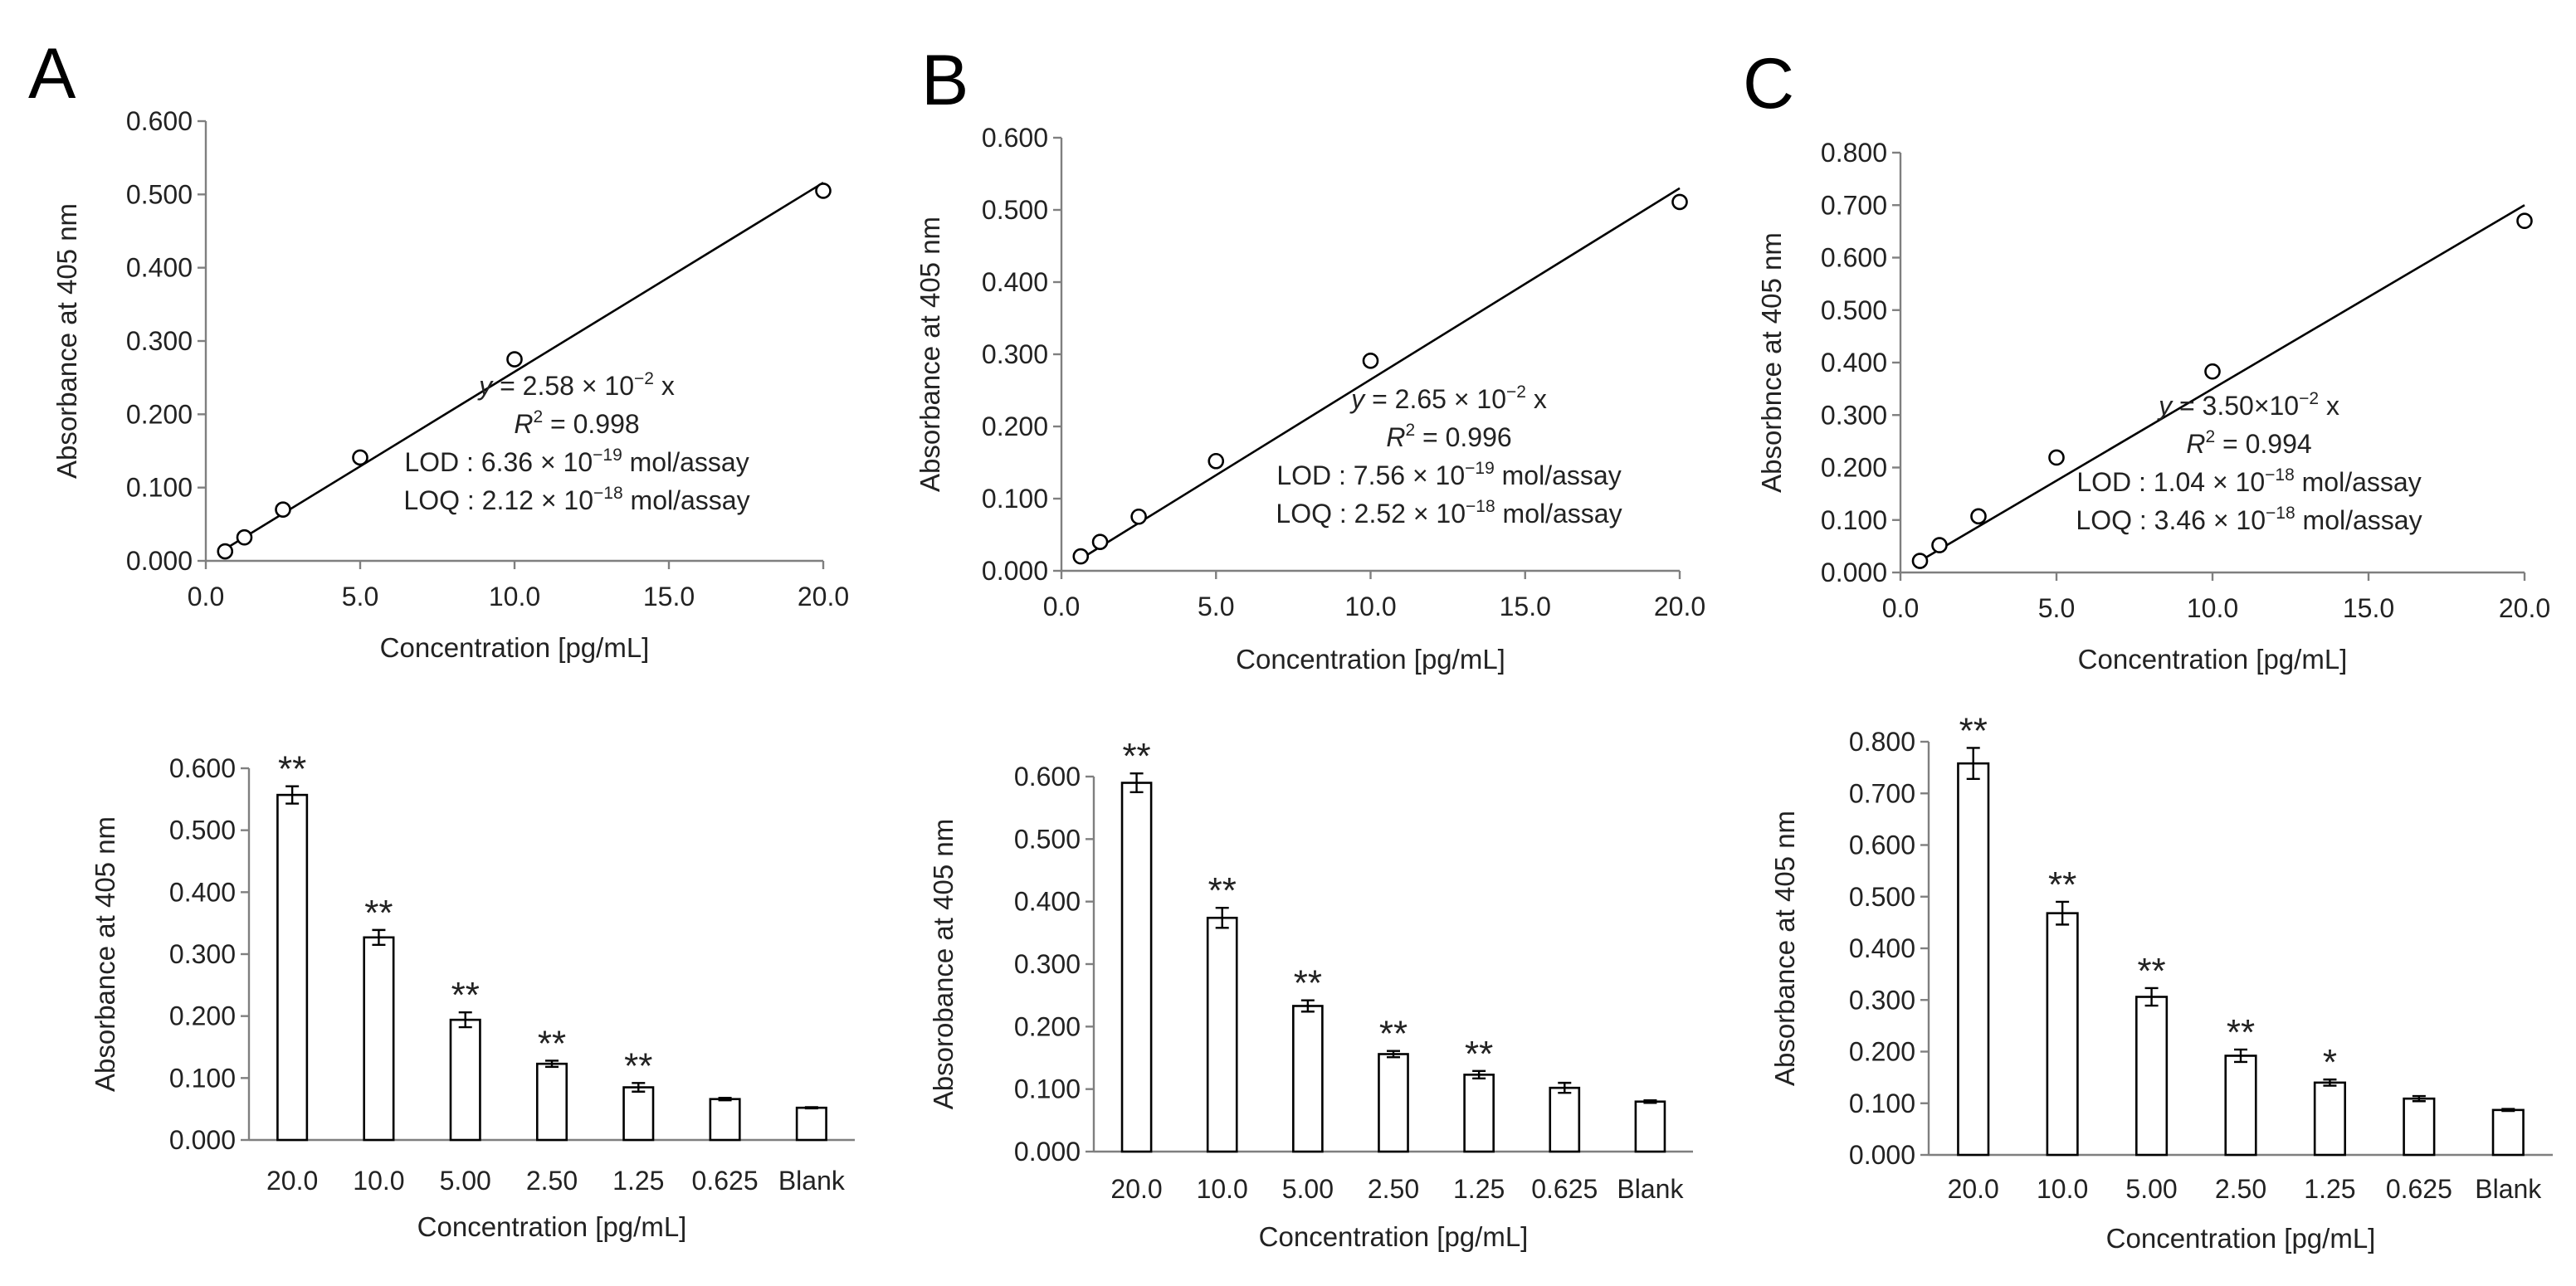  Describe the element at coordinates (944, 964) in the screenshot. I see `y-axis-title: Absorobance at 405 nm` at that location.